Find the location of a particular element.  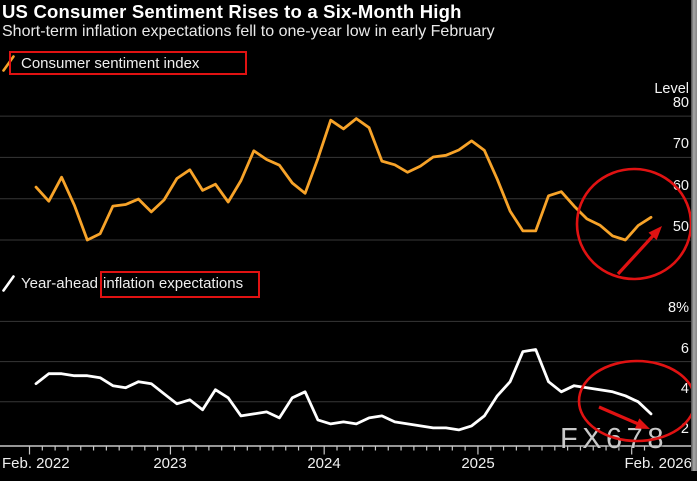

legend-consumer-sentiment-label: Consumer sentiment index is located at coordinates (110, 63).